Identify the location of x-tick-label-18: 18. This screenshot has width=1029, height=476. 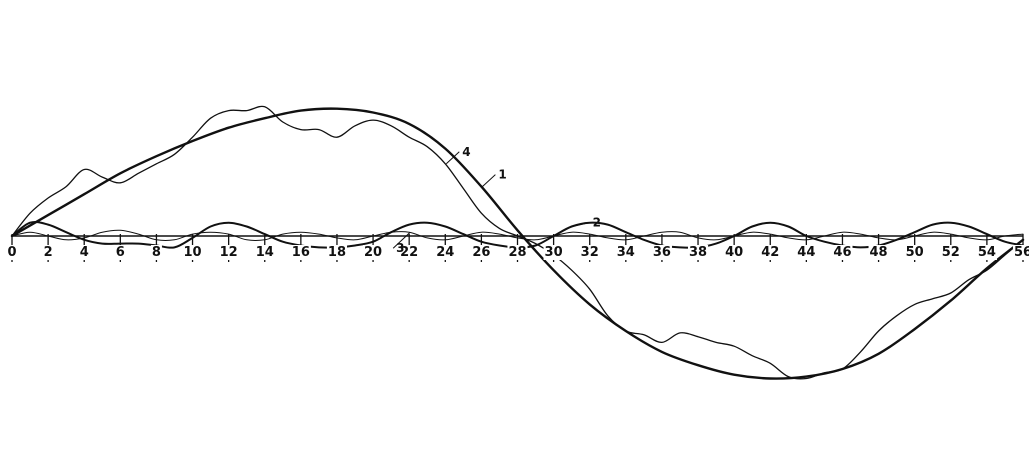
(337, 252).